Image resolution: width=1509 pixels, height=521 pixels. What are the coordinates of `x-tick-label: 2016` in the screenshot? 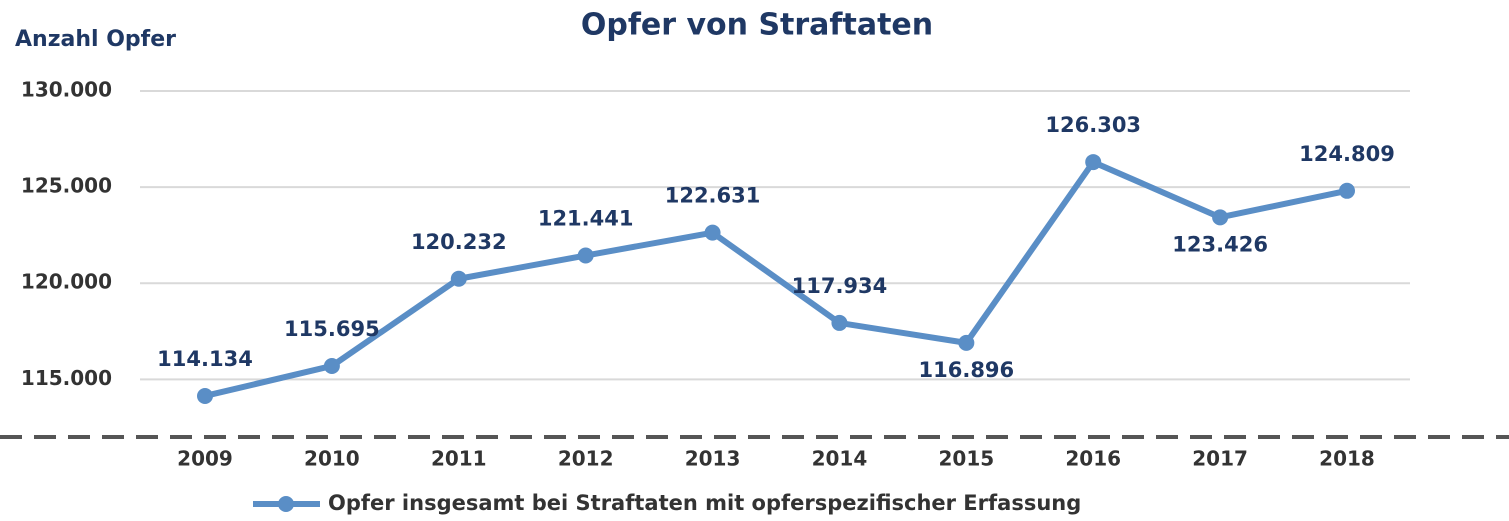 It's located at (1093, 459).